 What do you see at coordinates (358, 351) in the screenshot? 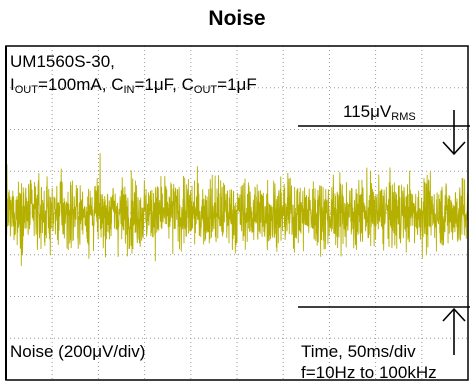
I see `x-scale-label: Time, 50ms/div` at bounding box center [358, 351].